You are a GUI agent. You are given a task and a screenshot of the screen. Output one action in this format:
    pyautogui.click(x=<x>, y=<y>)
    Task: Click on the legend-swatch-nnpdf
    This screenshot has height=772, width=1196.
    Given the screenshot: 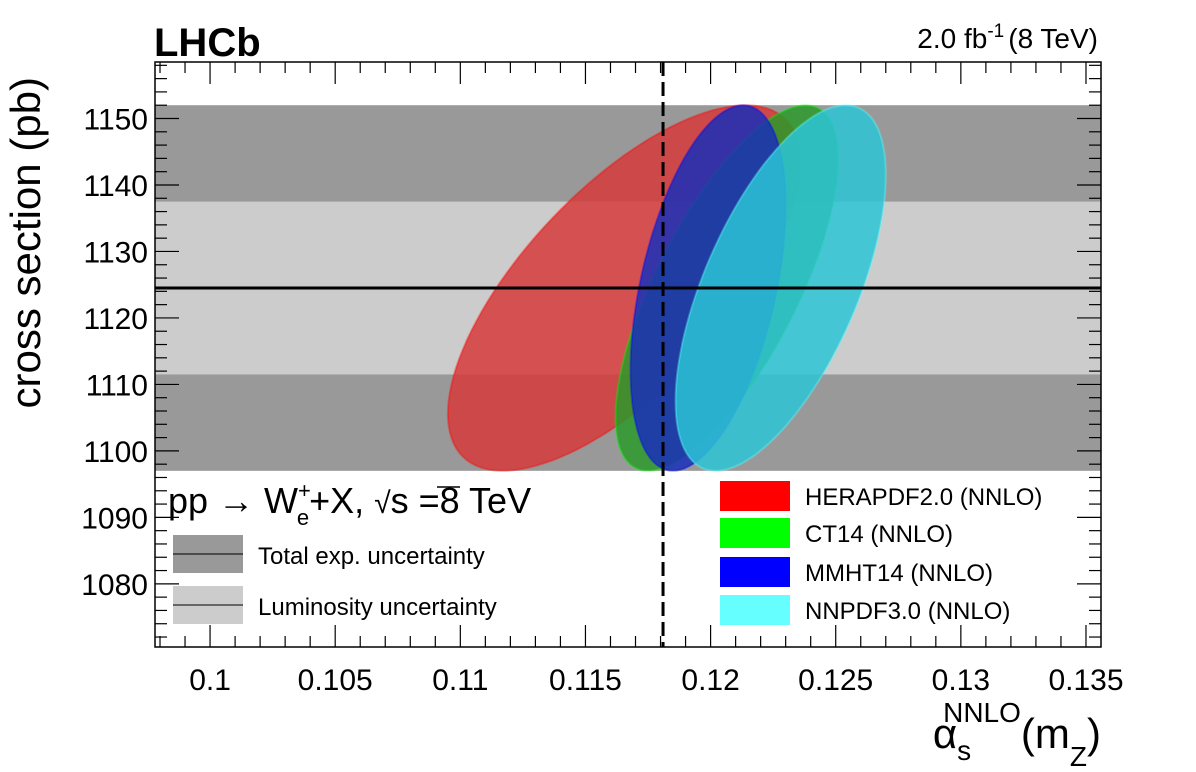 What is the action you would take?
    pyautogui.click(x=755, y=610)
    